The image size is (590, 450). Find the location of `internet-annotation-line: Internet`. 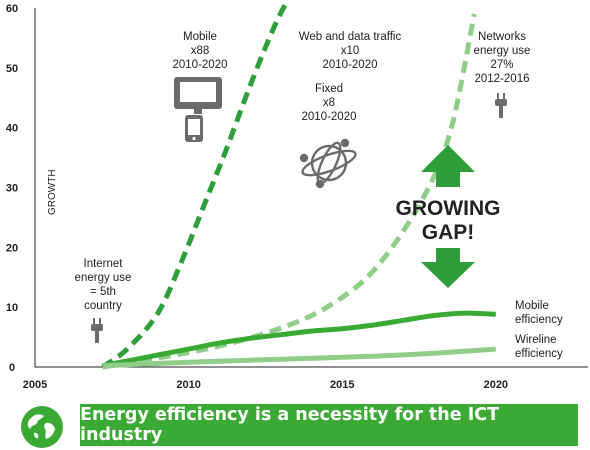

internet-annotation-line: Internet is located at coordinates (104, 264).